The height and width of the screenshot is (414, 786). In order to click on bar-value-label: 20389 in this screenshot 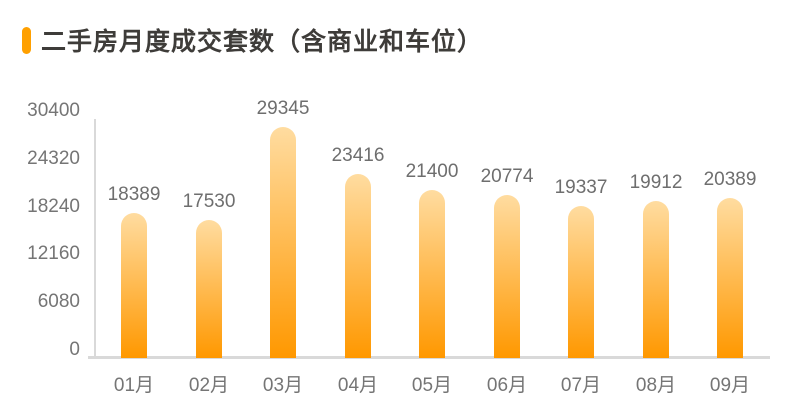, I will do `click(730, 179)`.